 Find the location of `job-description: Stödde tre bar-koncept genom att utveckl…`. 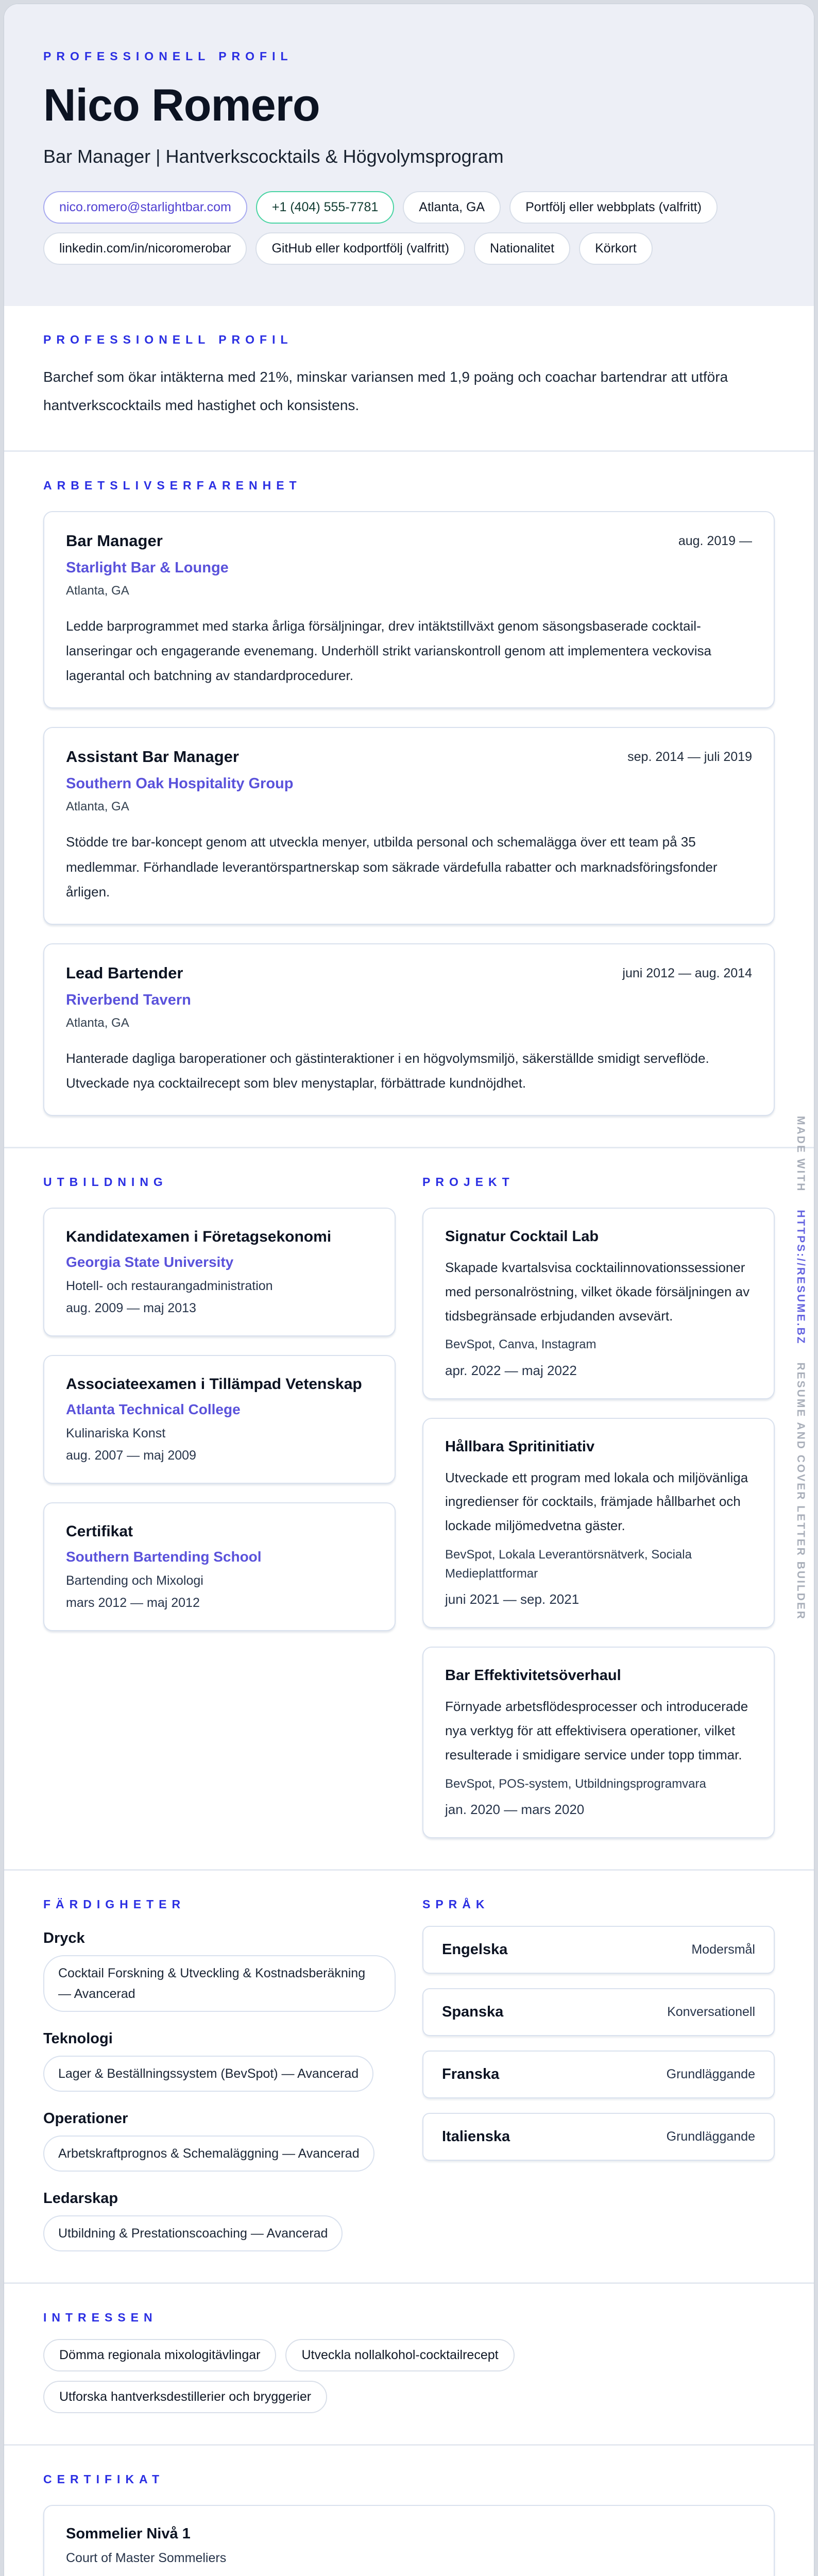

job-description: Stödde tre bar-koncept genom att utveckl… is located at coordinates (392, 867).